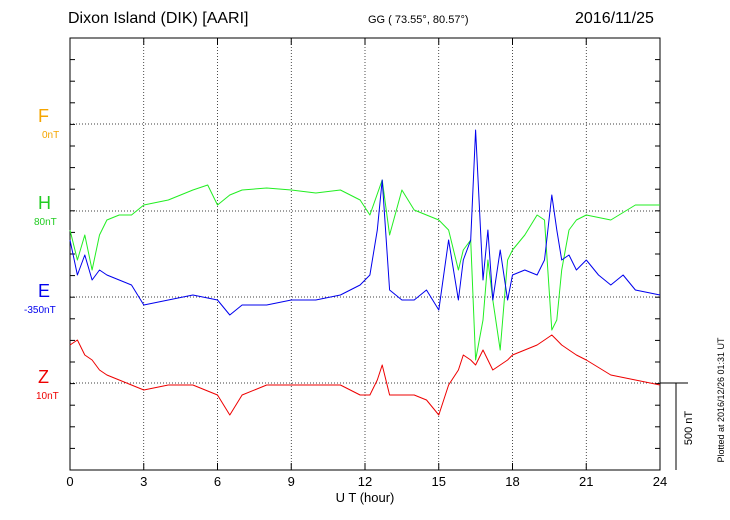 This screenshot has width=730, height=520. I want to click on label-z: Z, so click(43, 377).